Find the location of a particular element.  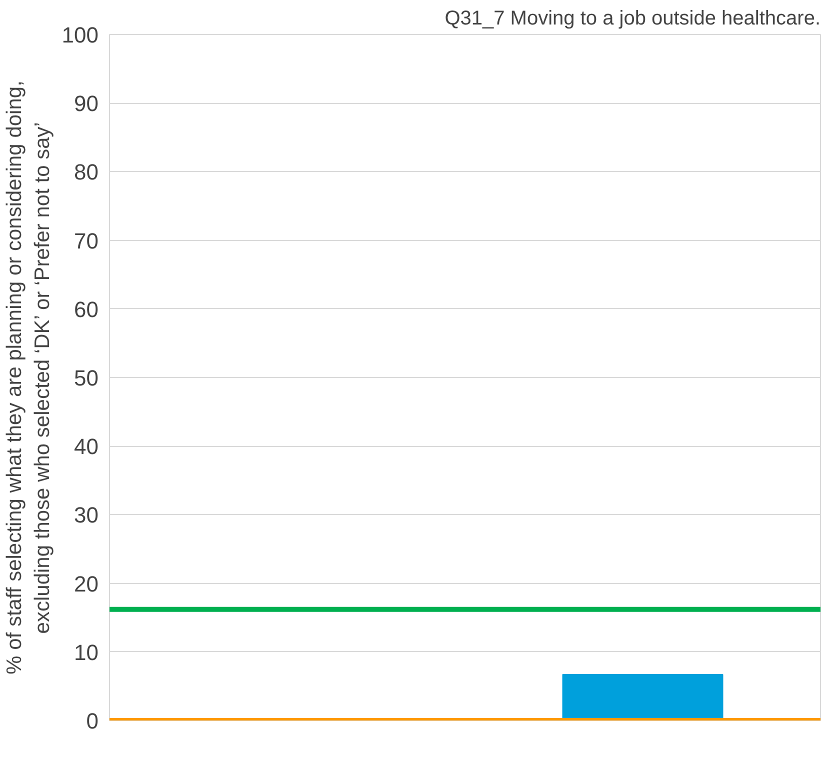

y-tick-label: 0 is located at coordinates (92, 721).